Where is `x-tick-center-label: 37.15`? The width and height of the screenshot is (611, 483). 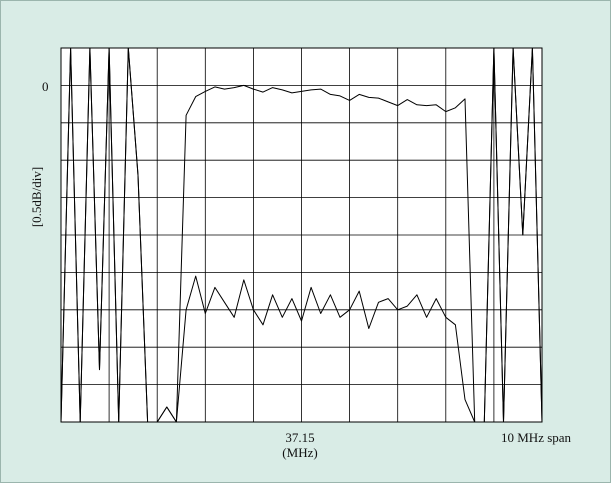
x-tick-center-label: 37.15 is located at coordinates (300, 437).